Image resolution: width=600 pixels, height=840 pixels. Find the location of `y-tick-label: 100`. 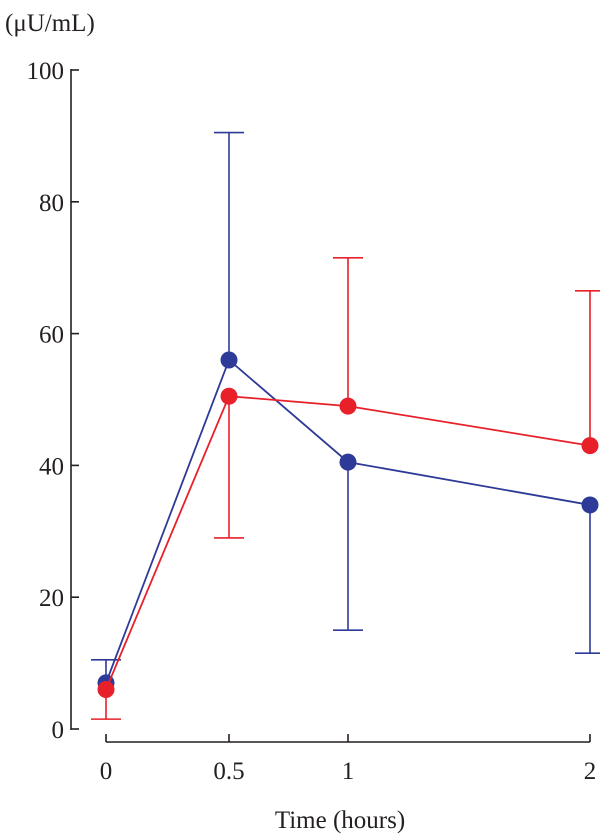

y-tick-label: 100 is located at coordinates (46, 71).